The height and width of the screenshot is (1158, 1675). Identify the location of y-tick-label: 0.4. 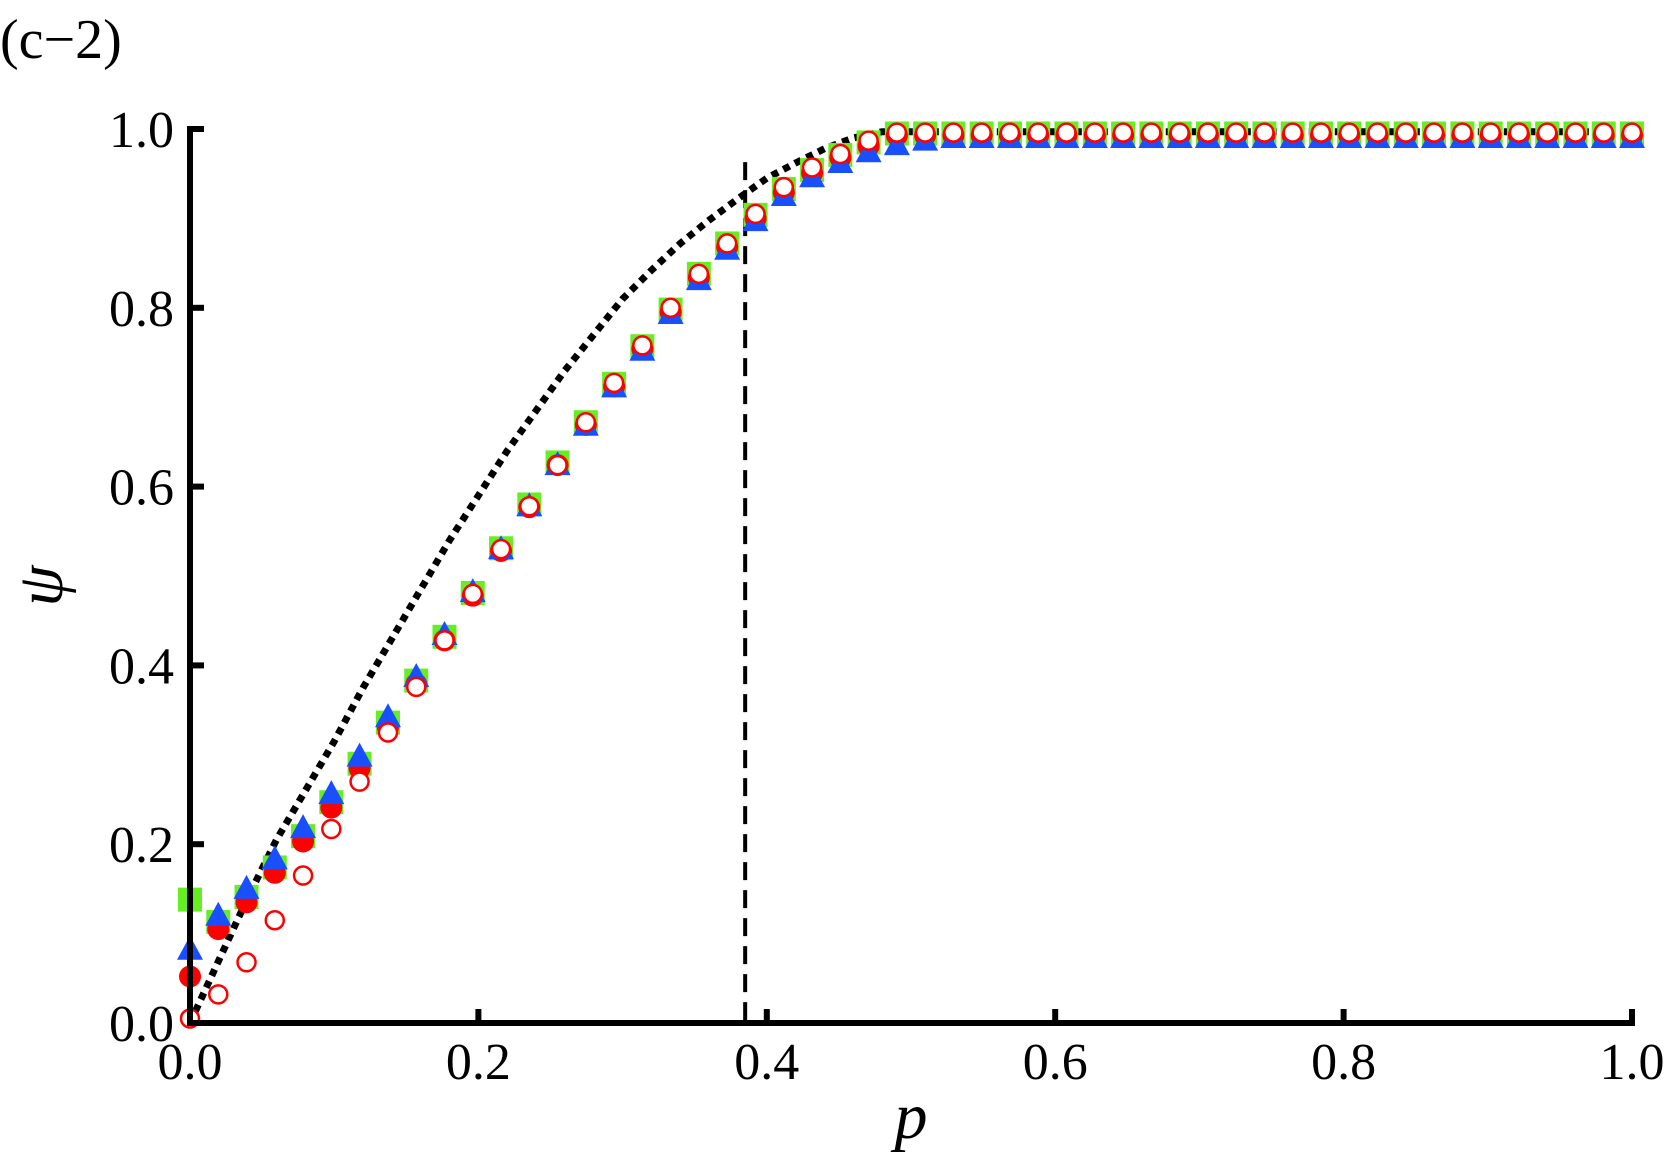
(141, 666).